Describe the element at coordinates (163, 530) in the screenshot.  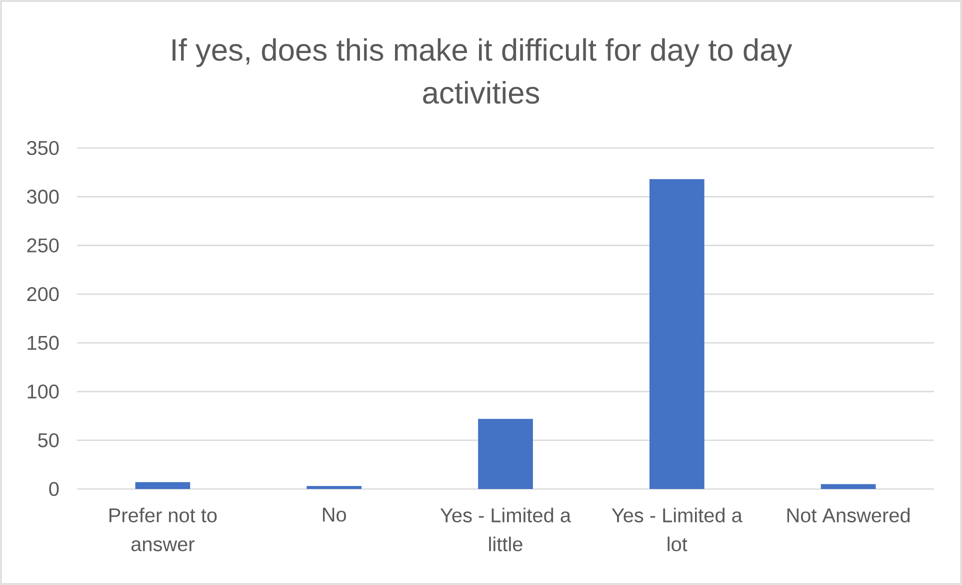
I see `x-tick-label: Prefer not to answer` at that location.